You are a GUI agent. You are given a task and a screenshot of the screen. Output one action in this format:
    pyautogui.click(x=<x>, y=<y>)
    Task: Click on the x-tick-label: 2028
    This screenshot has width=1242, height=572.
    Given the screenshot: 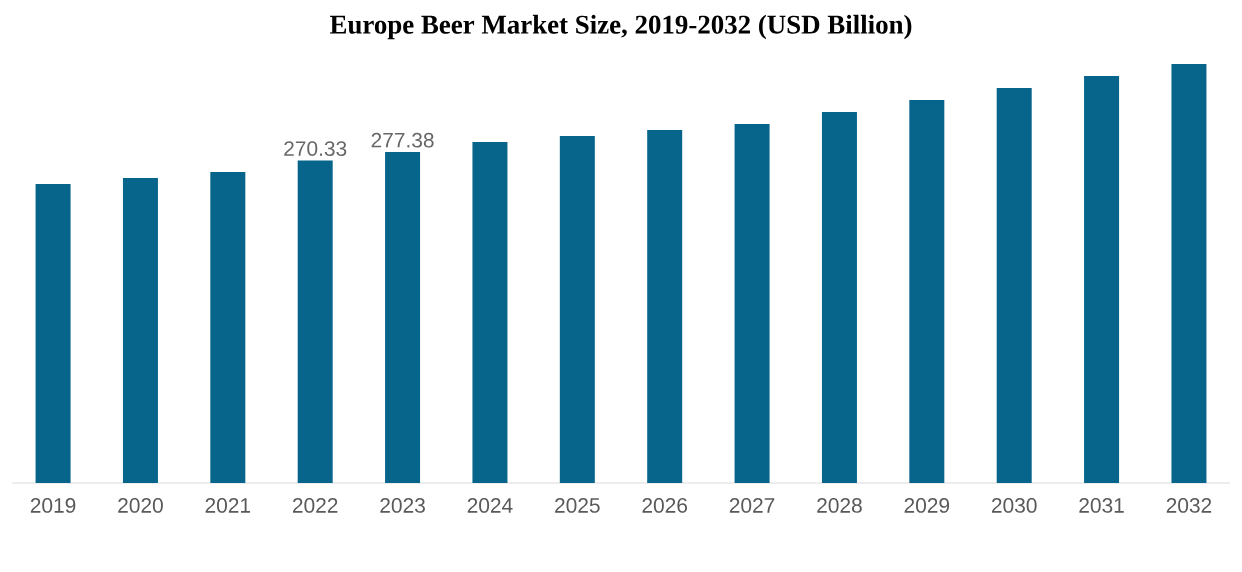 What is the action you would take?
    pyautogui.click(x=839, y=505)
    